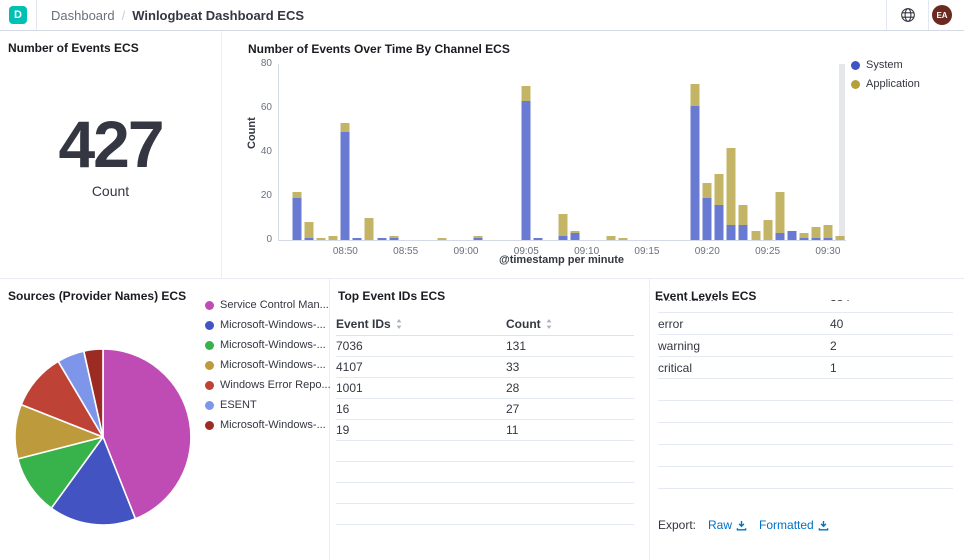  Describe the element at coordinates (804, 152) in the screenshot. I see `bar-09:28` at that location.